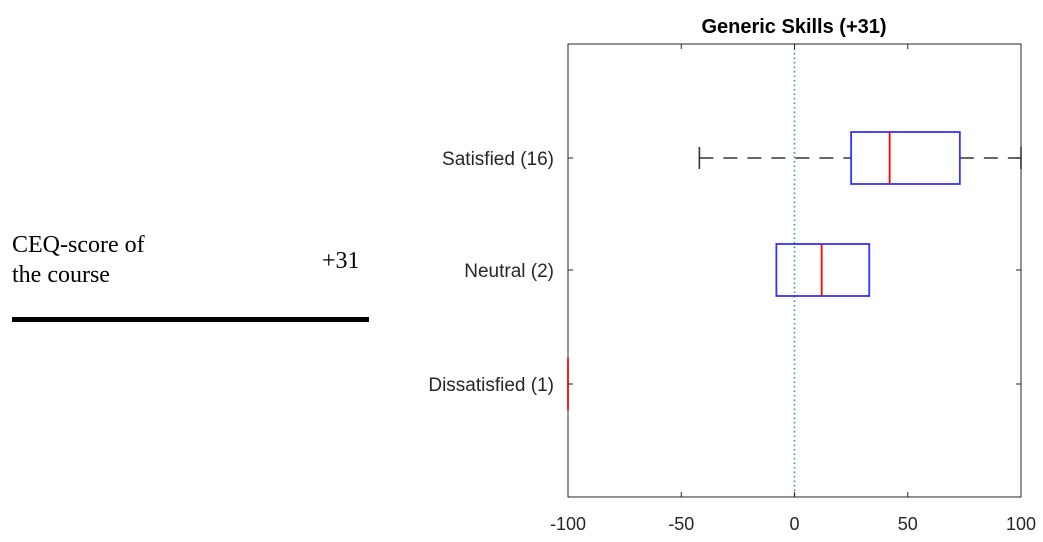 This screenshot has height=542, width=1043. Describe the element at coordinates (681, 524) in the screenshot. I see `x-tick-label: -50` at that location.